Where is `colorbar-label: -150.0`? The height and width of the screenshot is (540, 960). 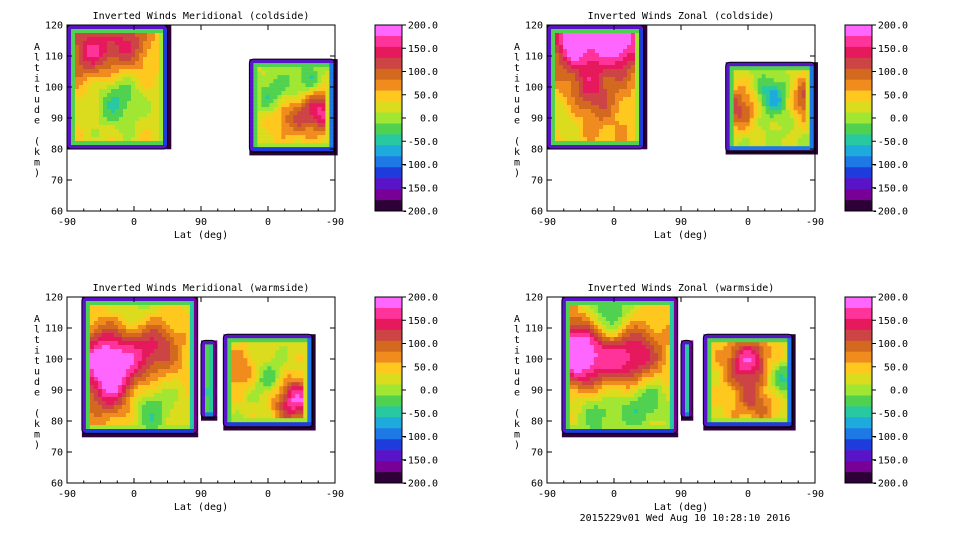 colorbar-label: -150.0 is located at coordinates (420, 460).